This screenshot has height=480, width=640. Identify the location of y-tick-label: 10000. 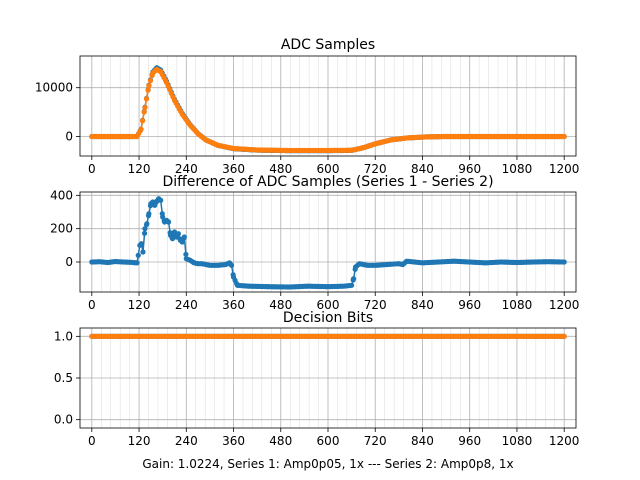
(54, 88).